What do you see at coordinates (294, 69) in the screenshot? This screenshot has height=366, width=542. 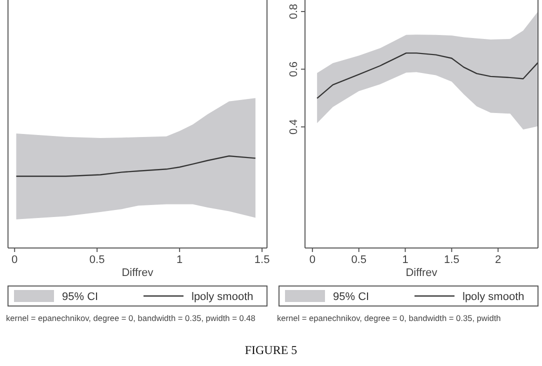 I see `y-tick-label: 0.6` at bounding box center [294, 69].